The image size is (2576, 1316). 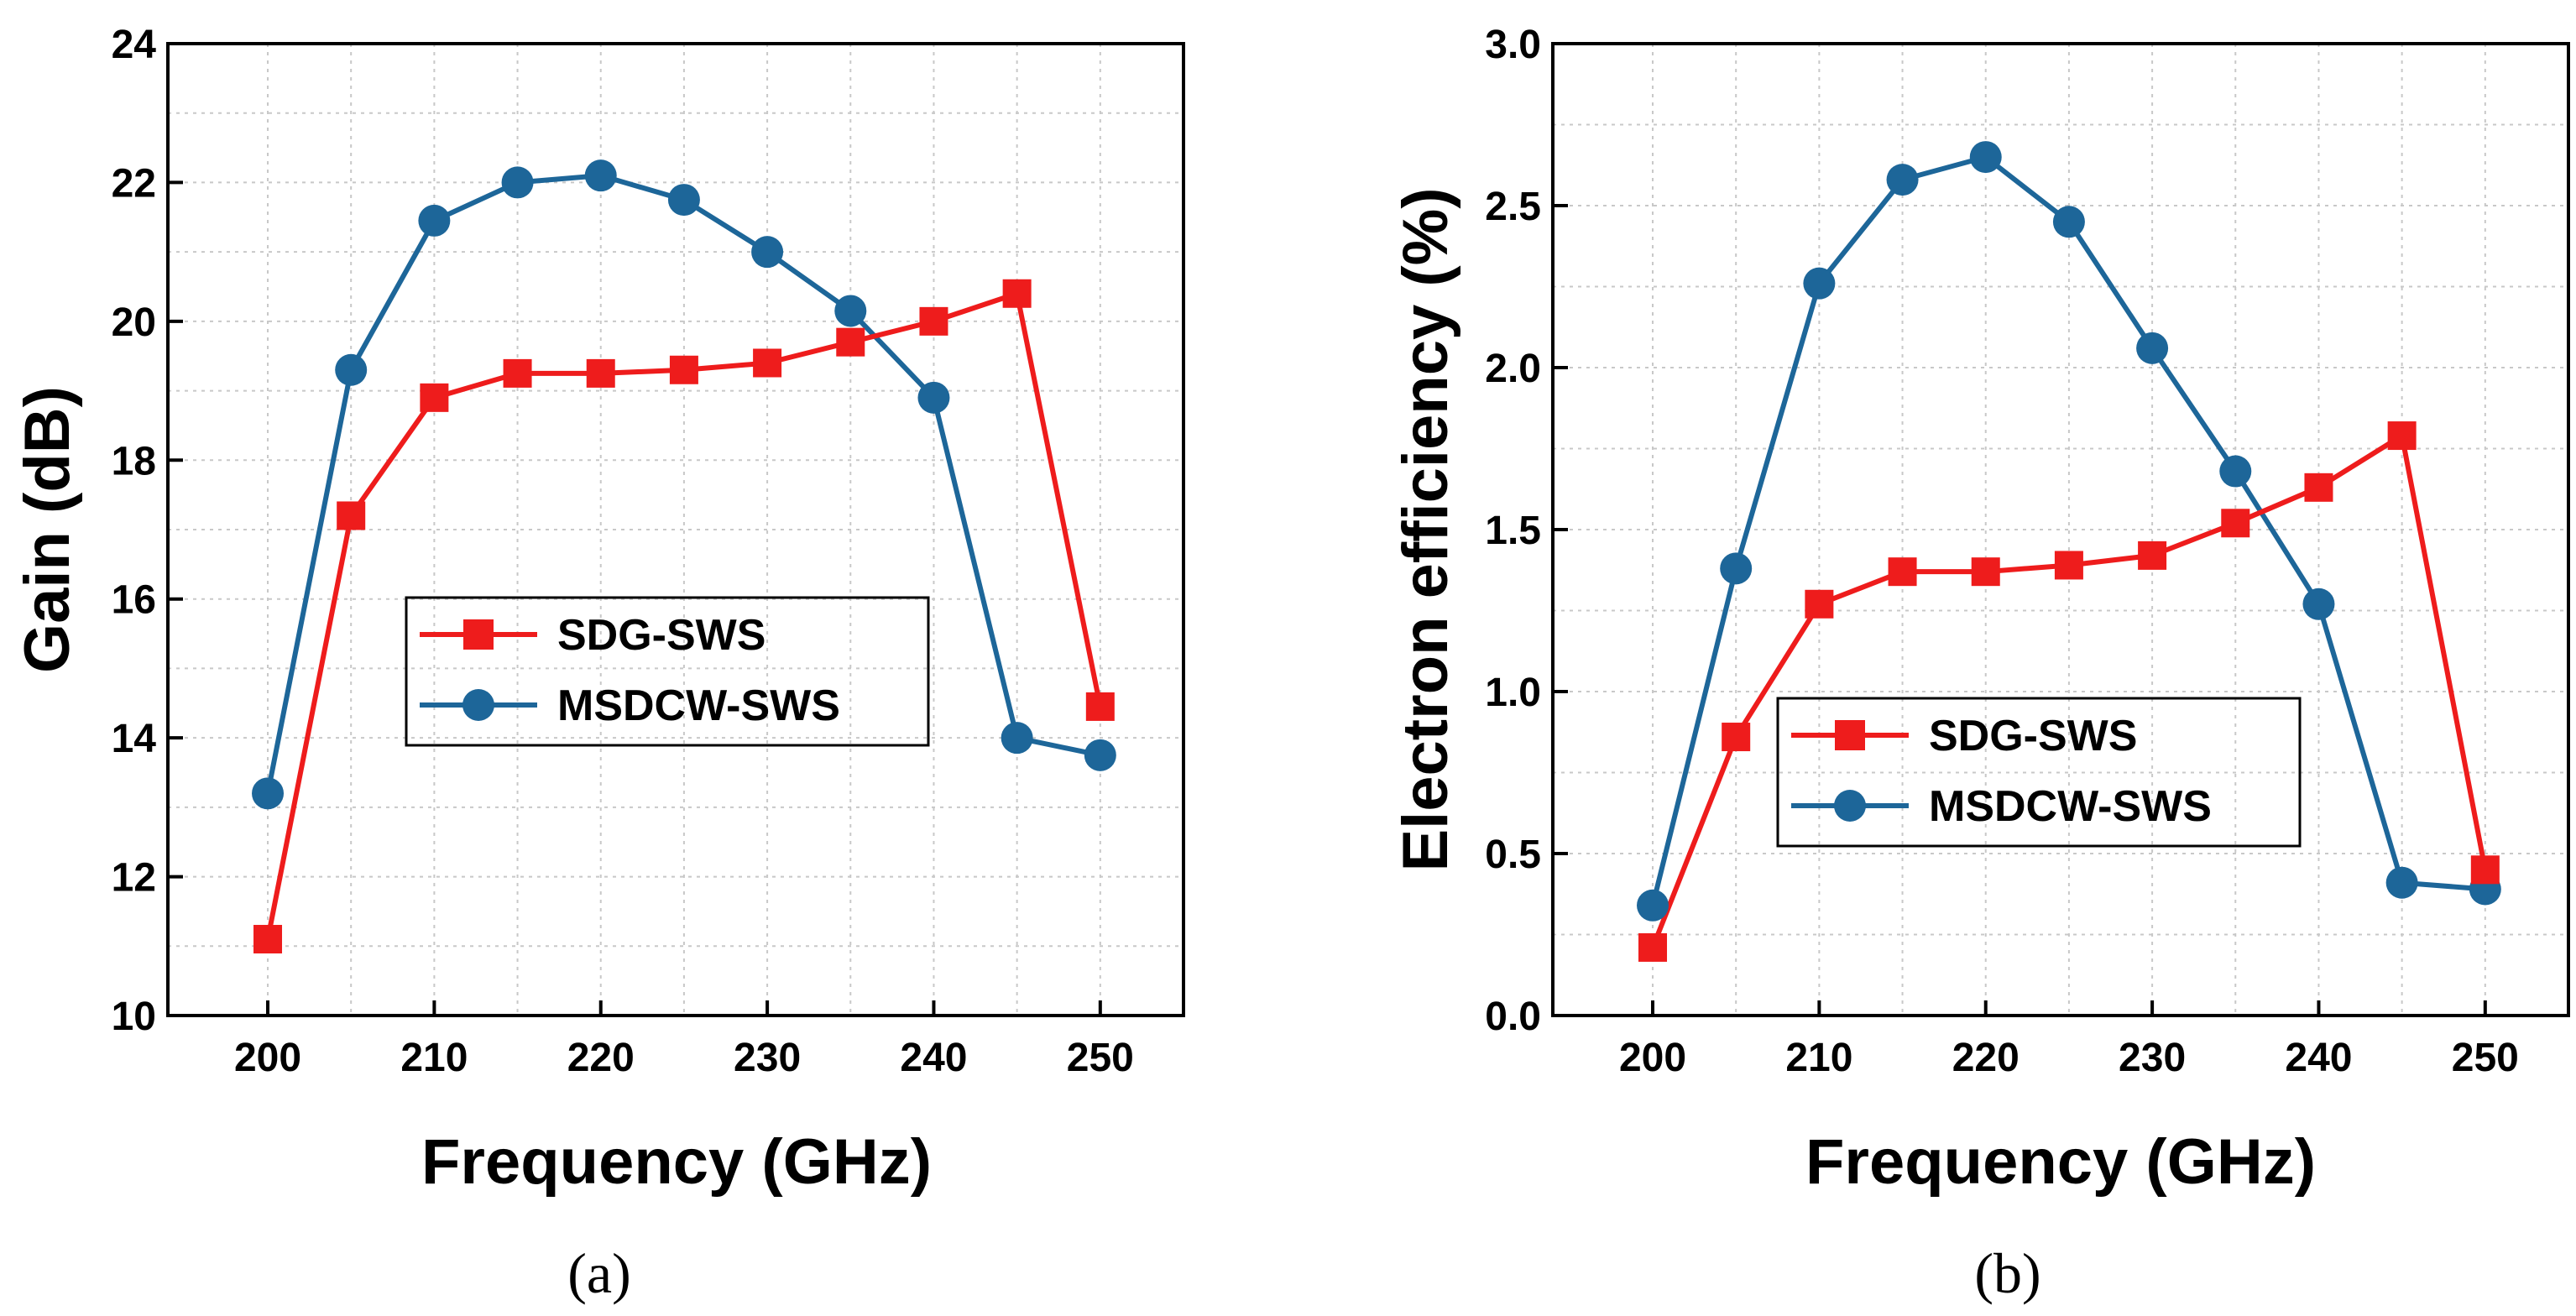 What do you see at coordinates (1850, 735) in the screenshot?
I see `legend-marker-sdg-b` at bounding box center [1850, 735].